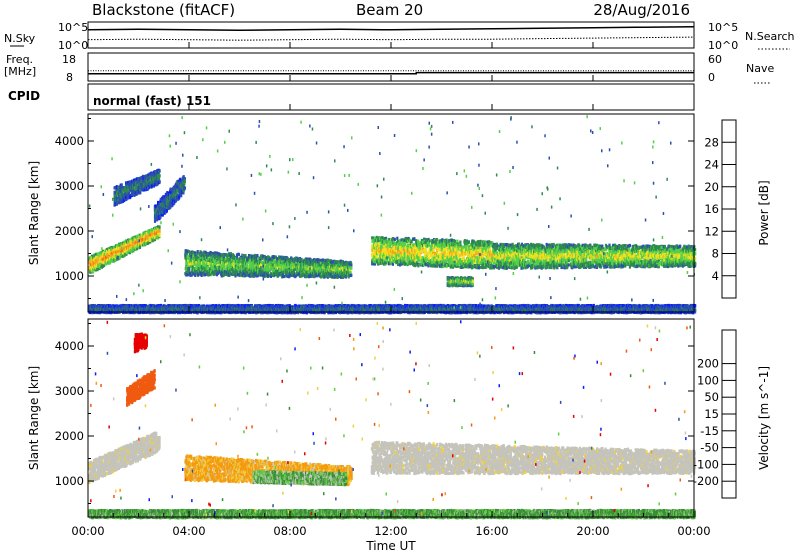 This screenshot has width=800, height=554. Describe the element at coordinates (760, 68) in the screenshot. I see `nave-label: Nave` at that location.